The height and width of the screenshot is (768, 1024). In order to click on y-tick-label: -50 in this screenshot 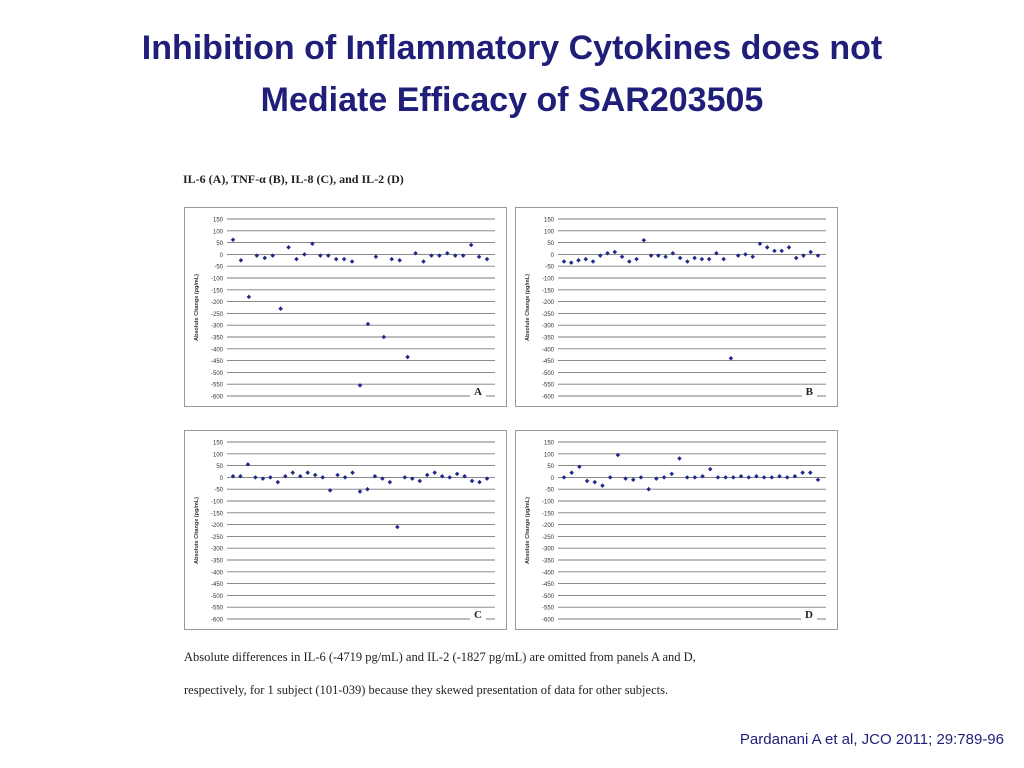, I will do `click(549, 268)`.